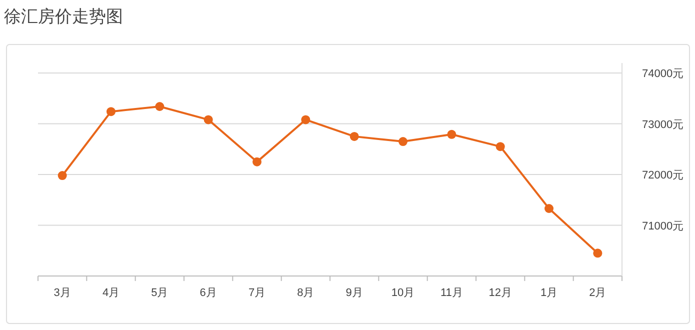 The image size is (695, 330). What do you see at coordinates (663, 124) in the screenshot?
I see `y-tick-label: 73000元` at bounding box center [663, 124].